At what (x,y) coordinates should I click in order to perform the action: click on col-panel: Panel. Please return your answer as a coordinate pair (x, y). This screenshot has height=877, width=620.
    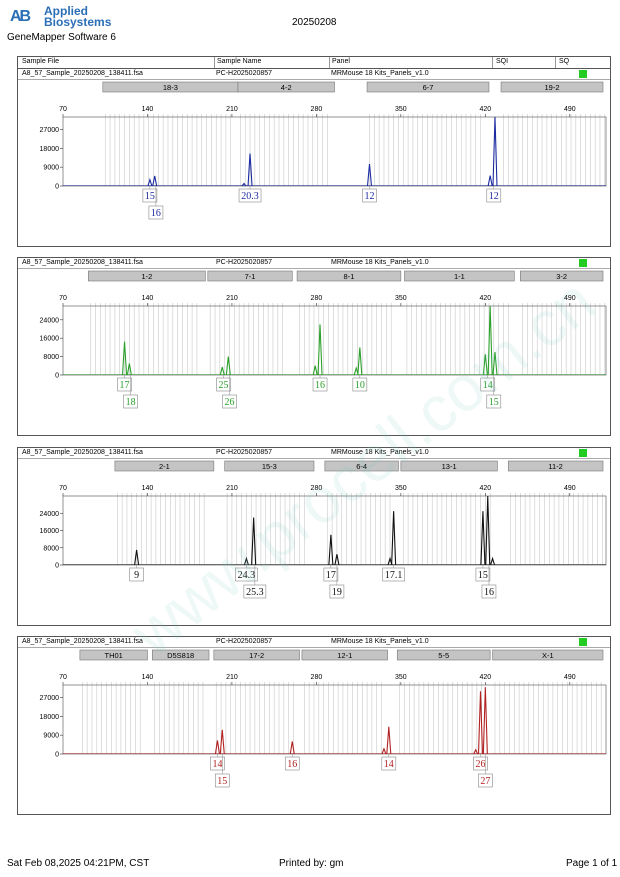
    Looking at the image, I should click on (341, 61).